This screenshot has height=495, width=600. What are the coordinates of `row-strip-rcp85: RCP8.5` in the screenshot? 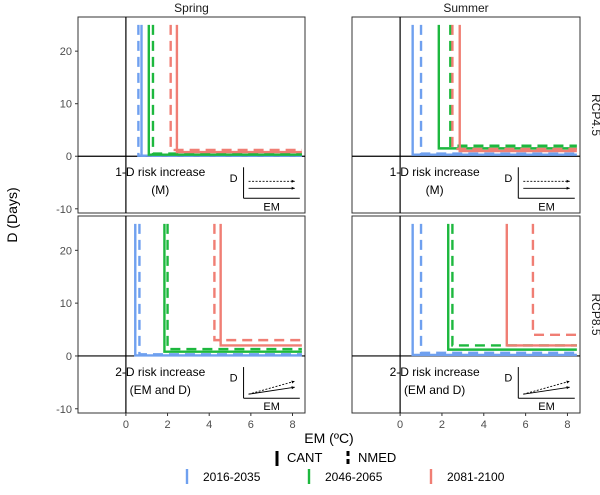 It's located at (594, 314).